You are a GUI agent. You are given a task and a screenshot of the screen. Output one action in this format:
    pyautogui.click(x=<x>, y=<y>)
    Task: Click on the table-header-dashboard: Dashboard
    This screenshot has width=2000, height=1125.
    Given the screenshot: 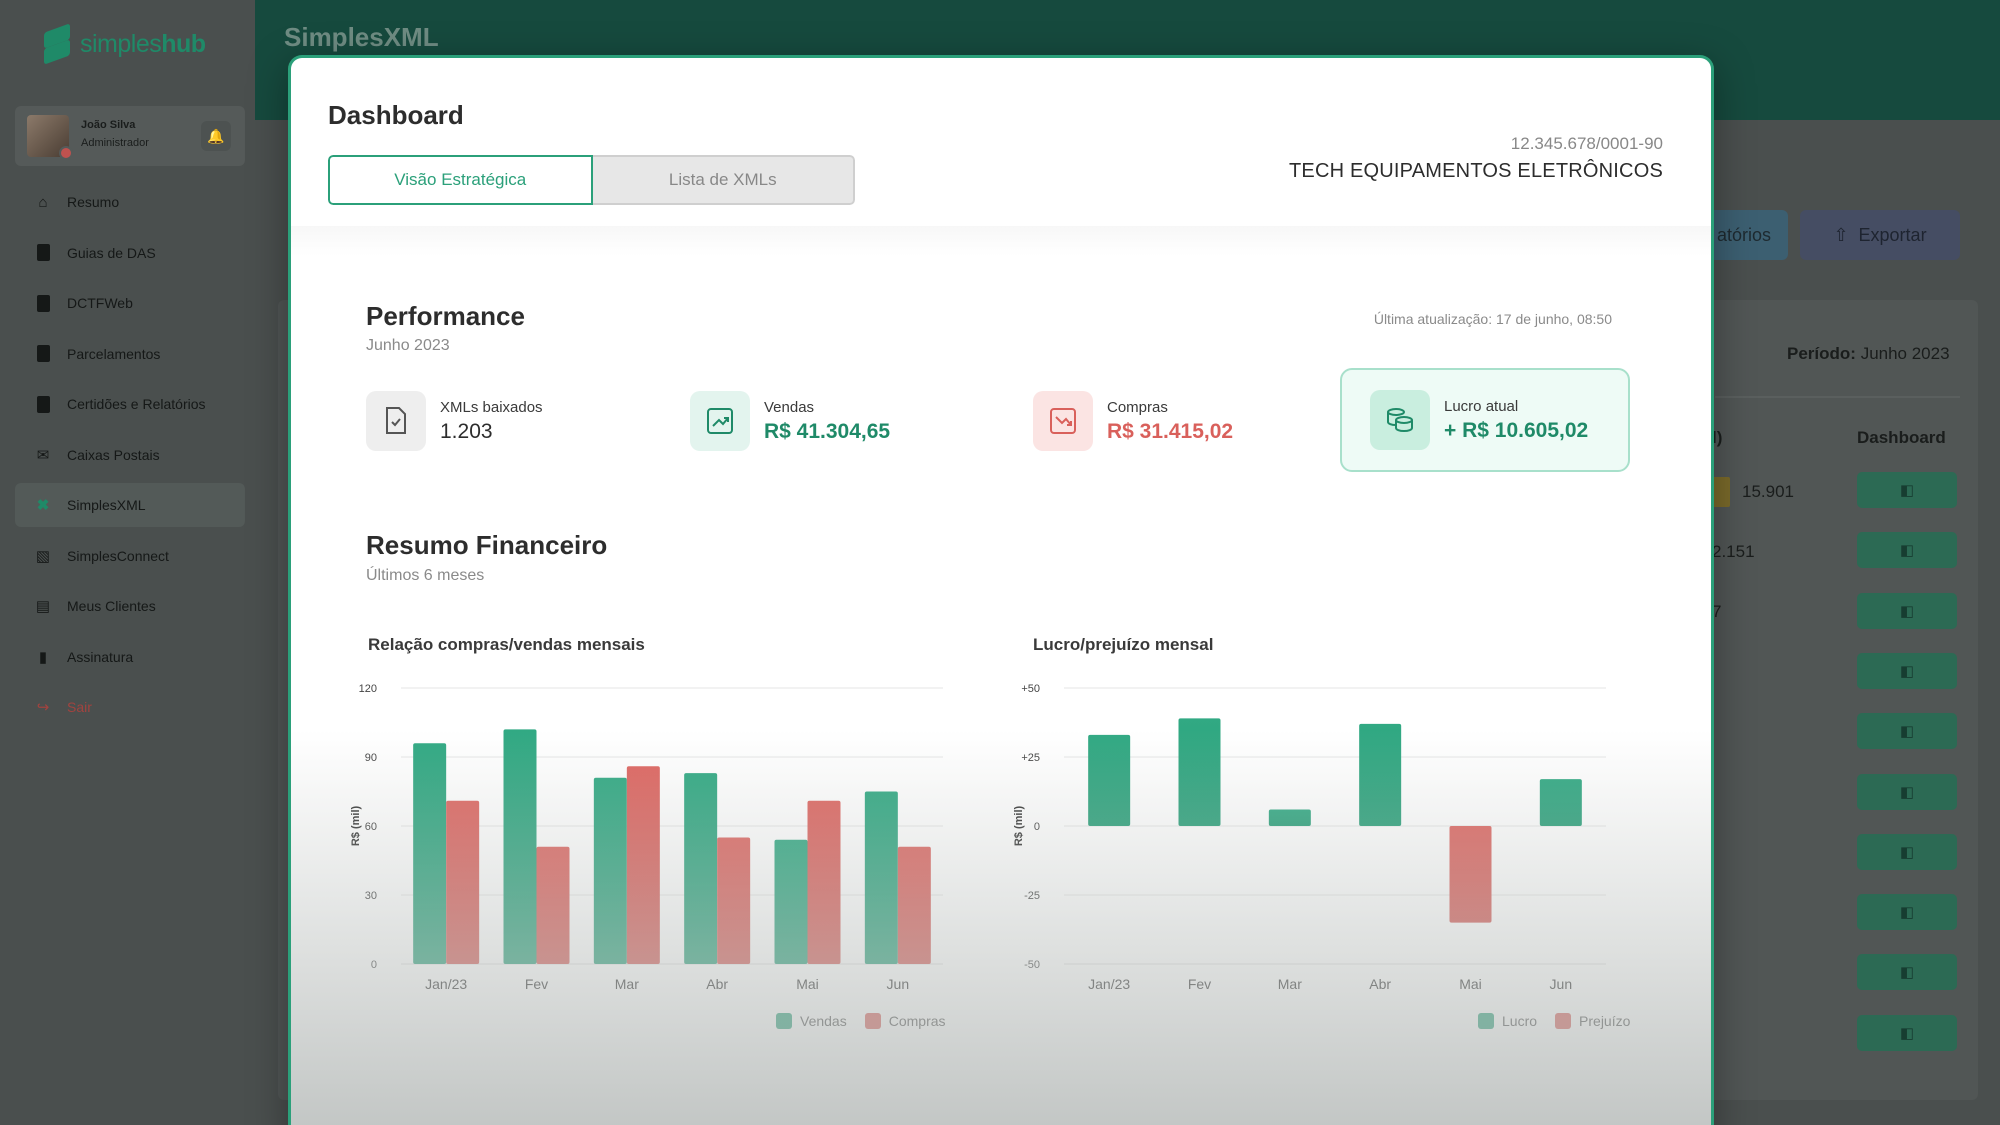 What is the action you would take?
    pyautogui.click(x=1901, y=437)
    